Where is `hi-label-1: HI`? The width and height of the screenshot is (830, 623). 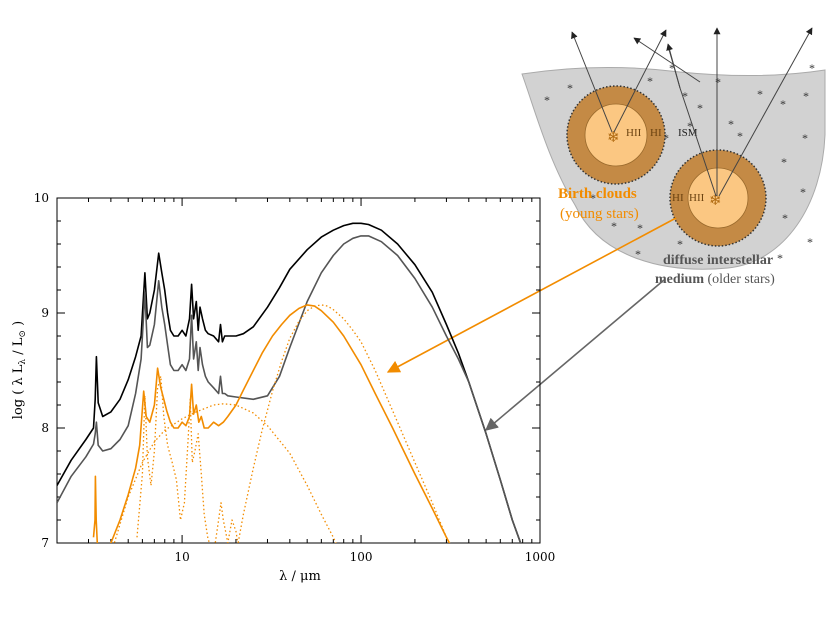 hi-label-1: HI is located at coordinates (656, 133).